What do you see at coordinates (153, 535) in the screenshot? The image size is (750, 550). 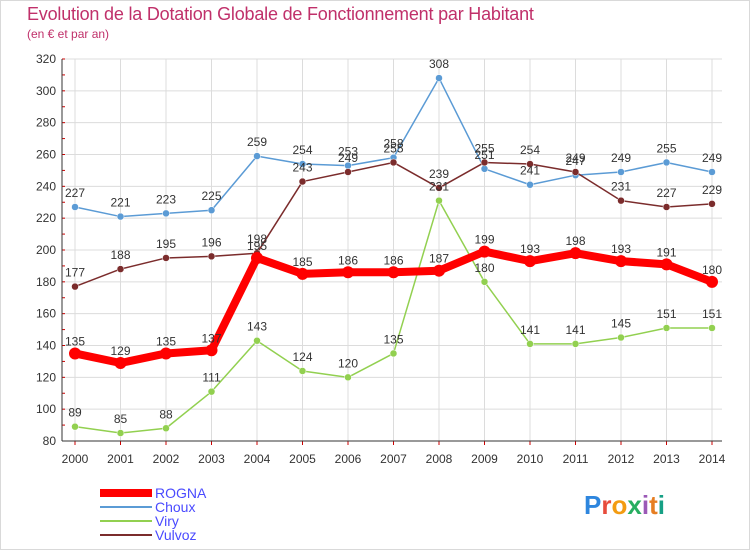 I see `legend-item-vulvoz: Vulvoz` at bounding box center [153, 535].